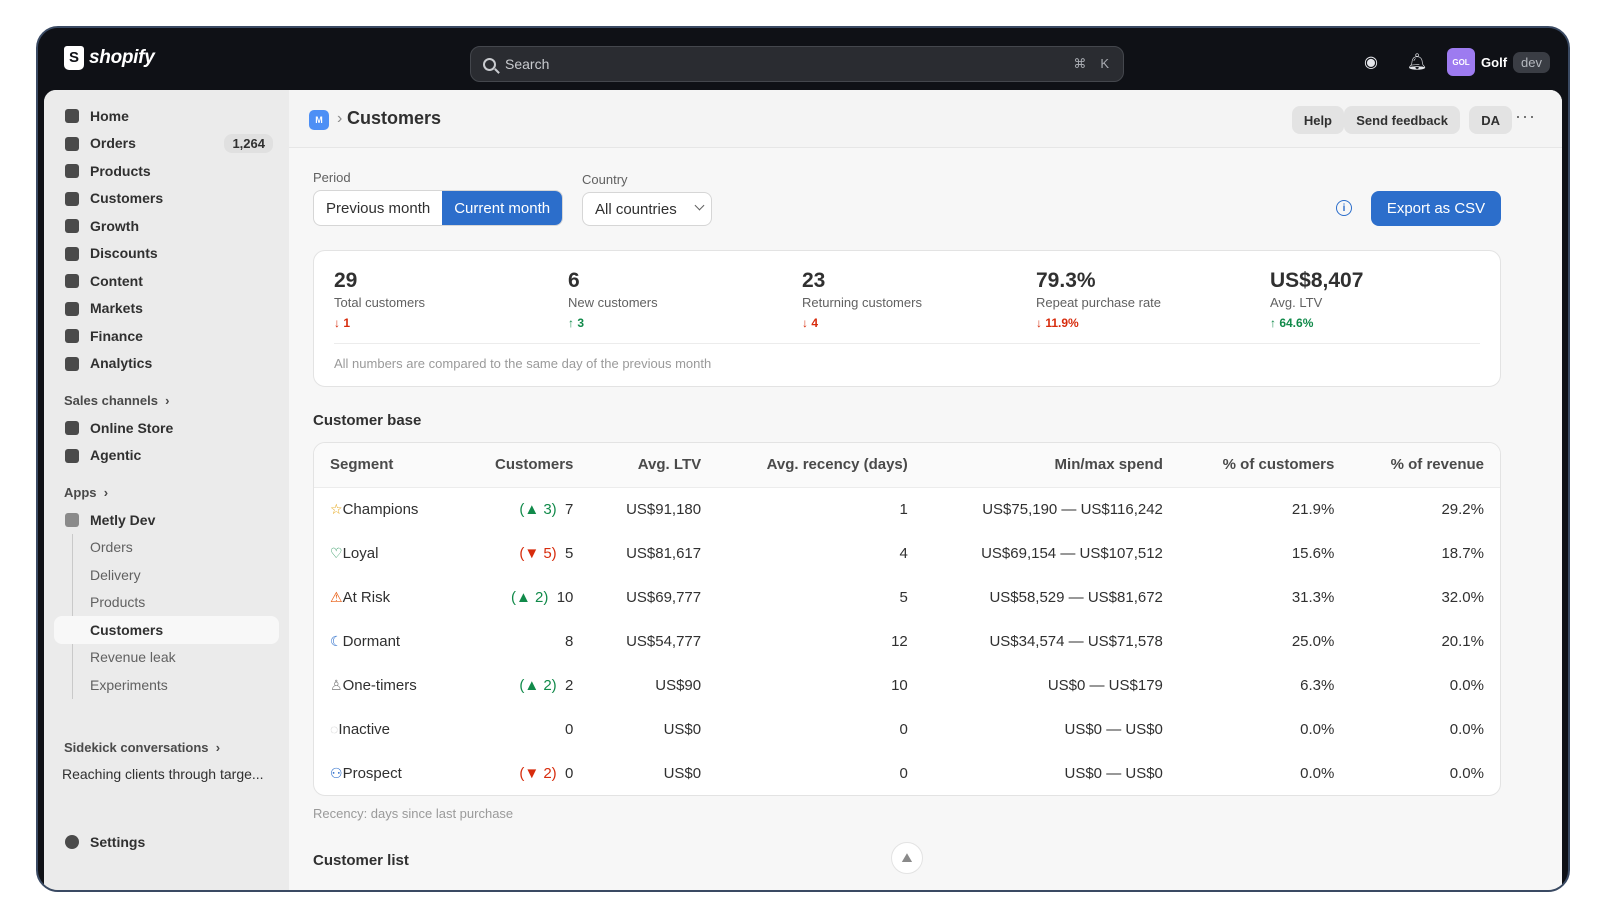  I want to click on segment-name: Inactive, so click(364, 729).